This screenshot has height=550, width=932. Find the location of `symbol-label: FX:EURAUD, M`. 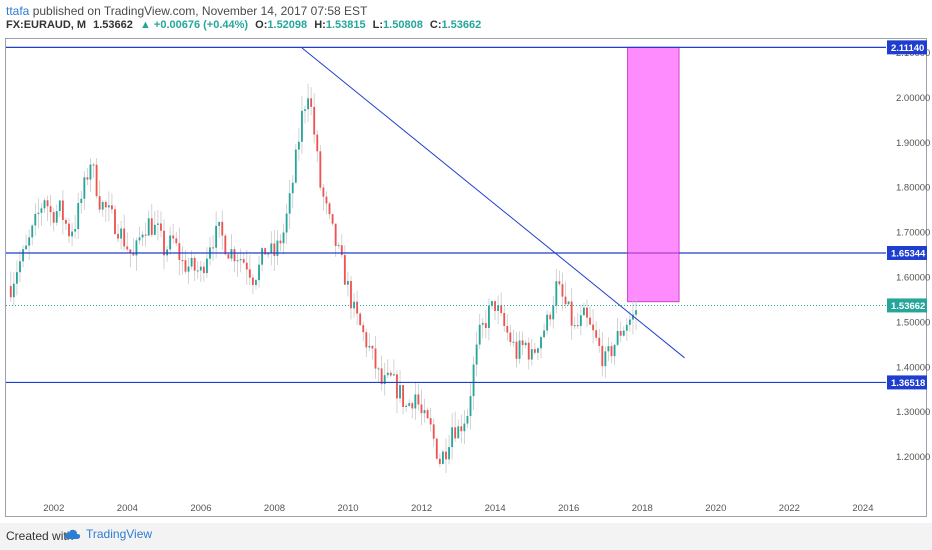

symbol-label: FX:EURAUD, M is located at coordinates (46, 25).